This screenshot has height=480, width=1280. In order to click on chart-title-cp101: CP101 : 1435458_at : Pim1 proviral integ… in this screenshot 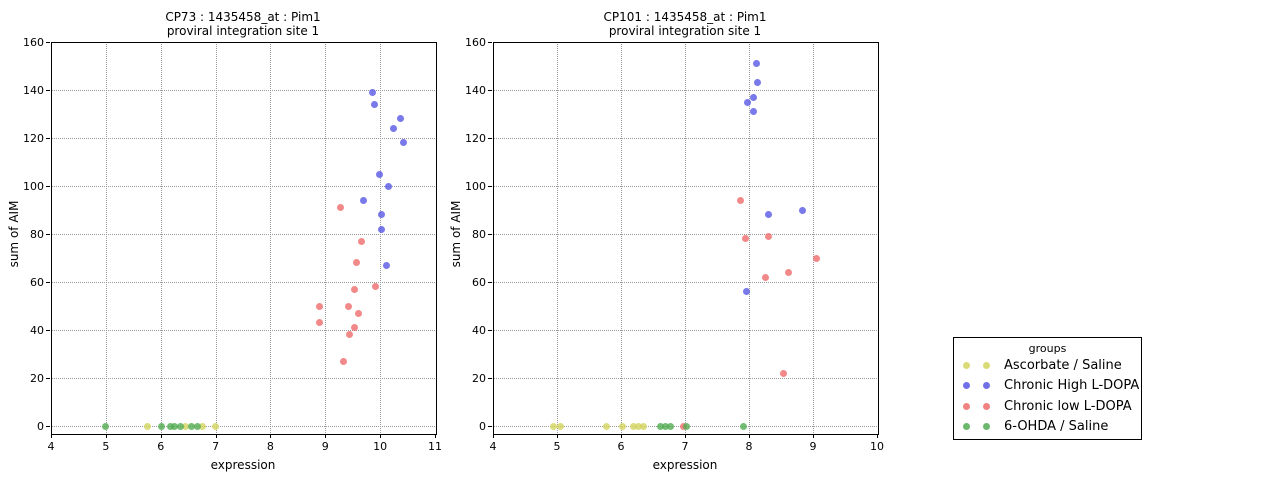, I will do `click(685, 24)`.